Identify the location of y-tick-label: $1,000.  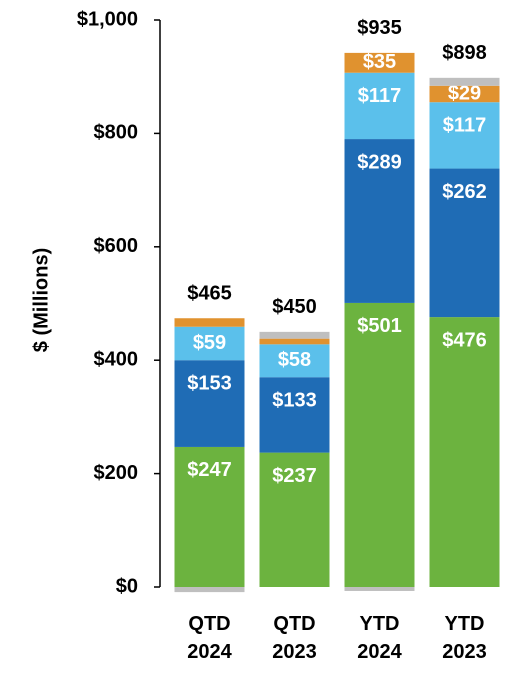
(107, 19).